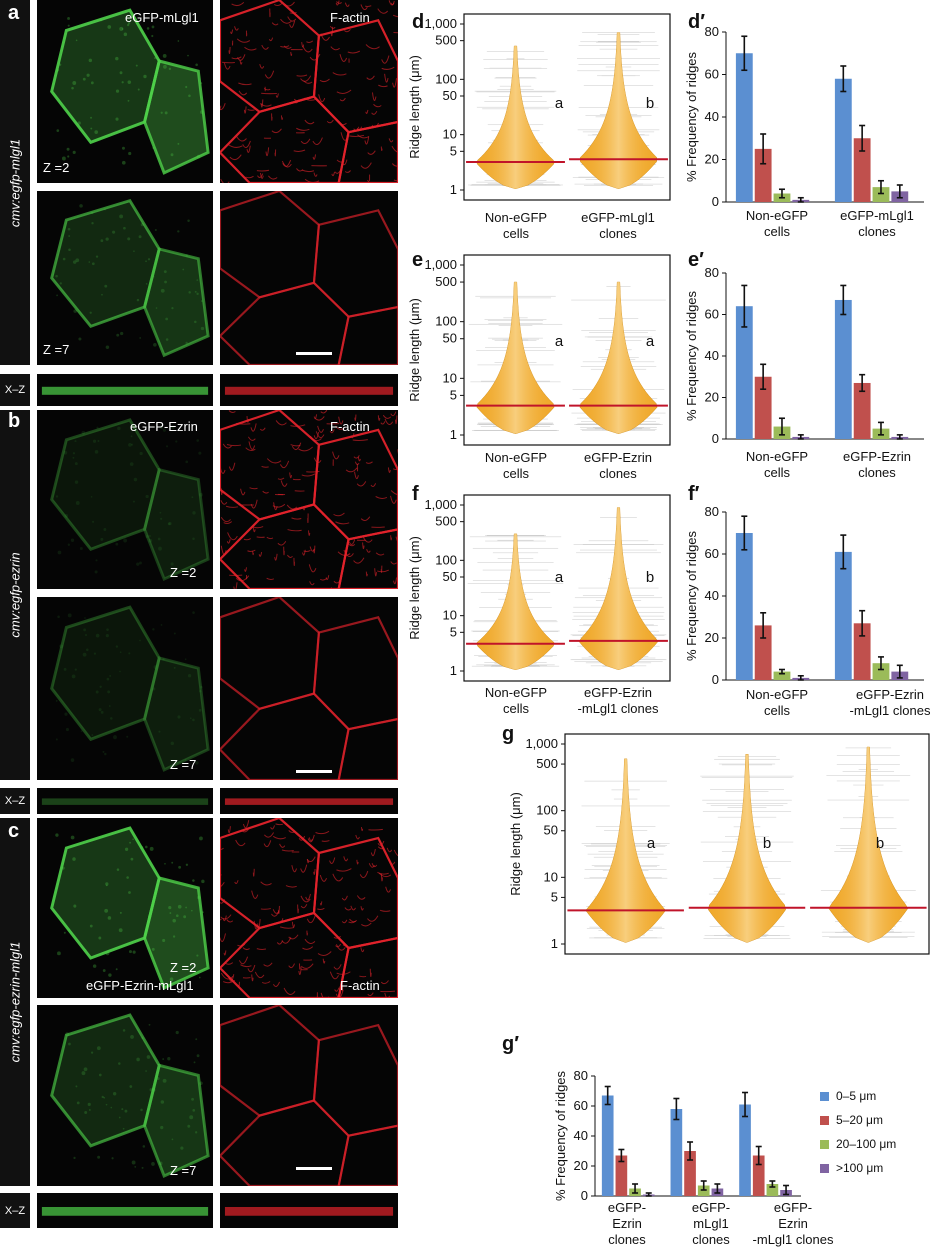  I want to click on violin-chart-d: 1,000 500 100 50 105 1 Ridge length (μm) a b, so click(539, 107).